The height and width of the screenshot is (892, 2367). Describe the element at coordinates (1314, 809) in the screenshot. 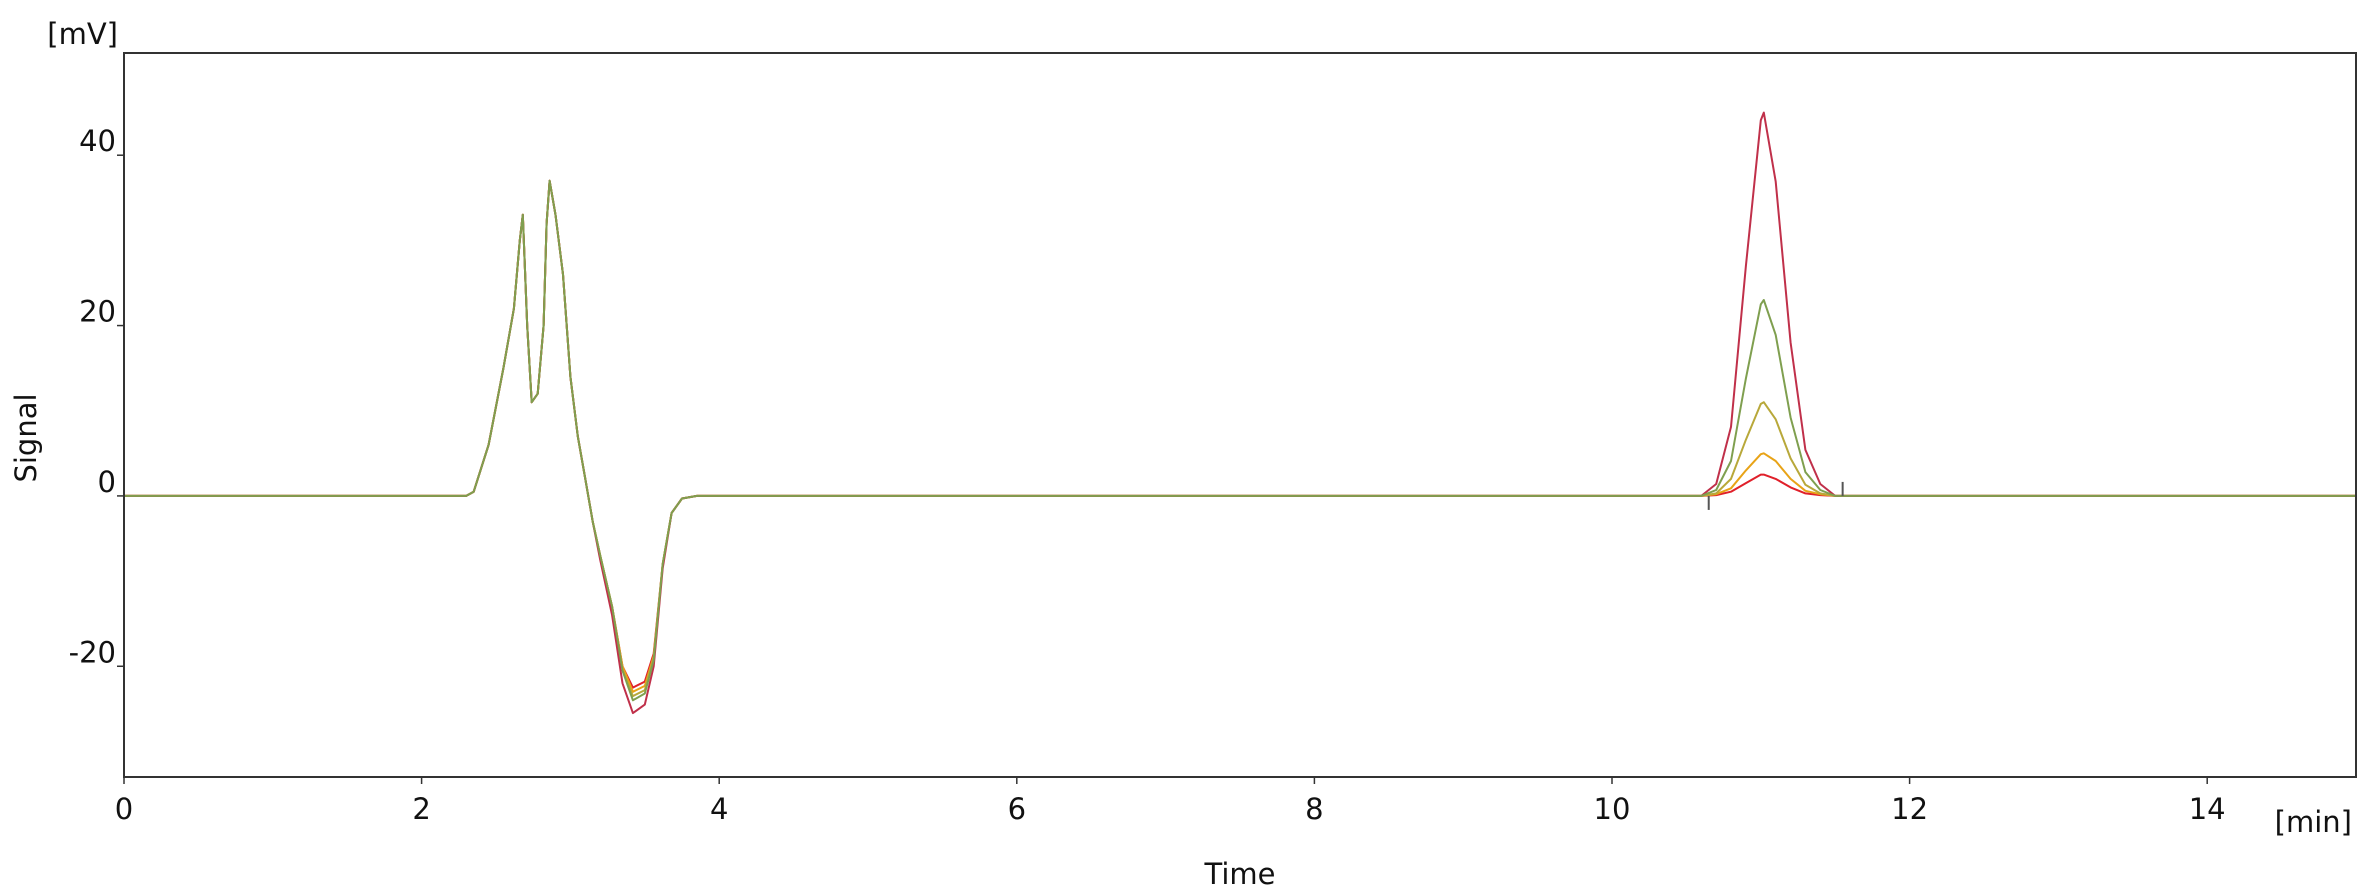

I see `x-tick-label: 8` at that location.